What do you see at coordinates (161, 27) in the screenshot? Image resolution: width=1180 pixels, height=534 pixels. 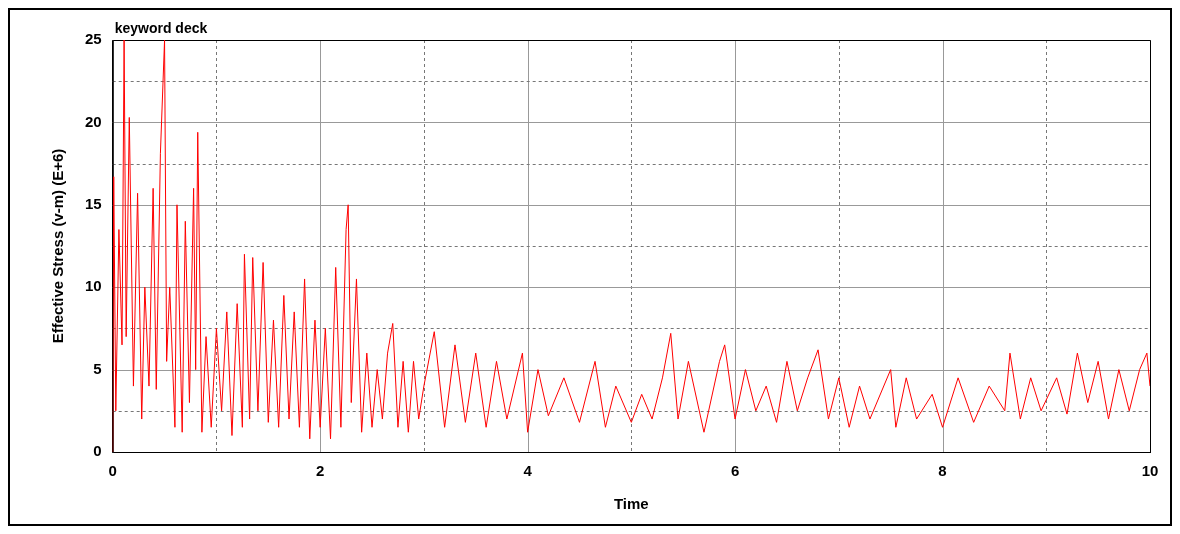 I see `chart-title: keyword deck` at bounding box center [161, 27].